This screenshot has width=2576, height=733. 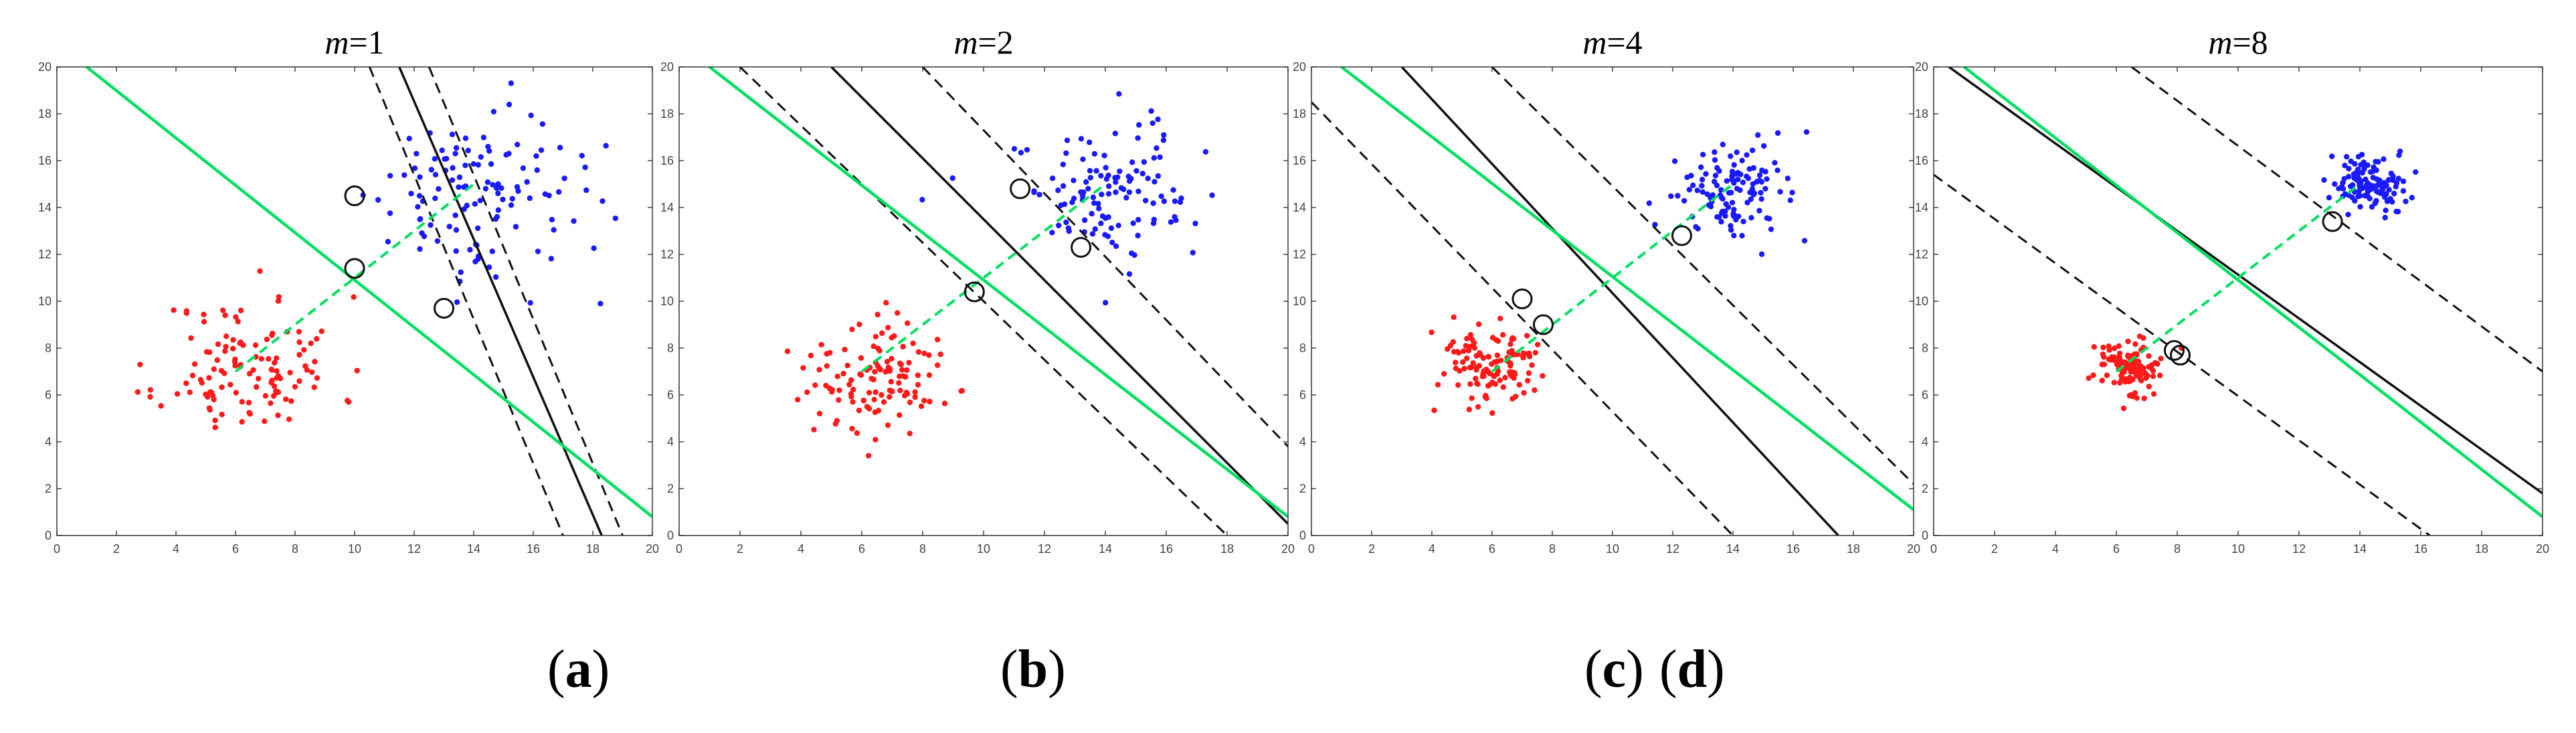 I want to click on panel-2-ytick-label: 0, so click(x=670, y=535).